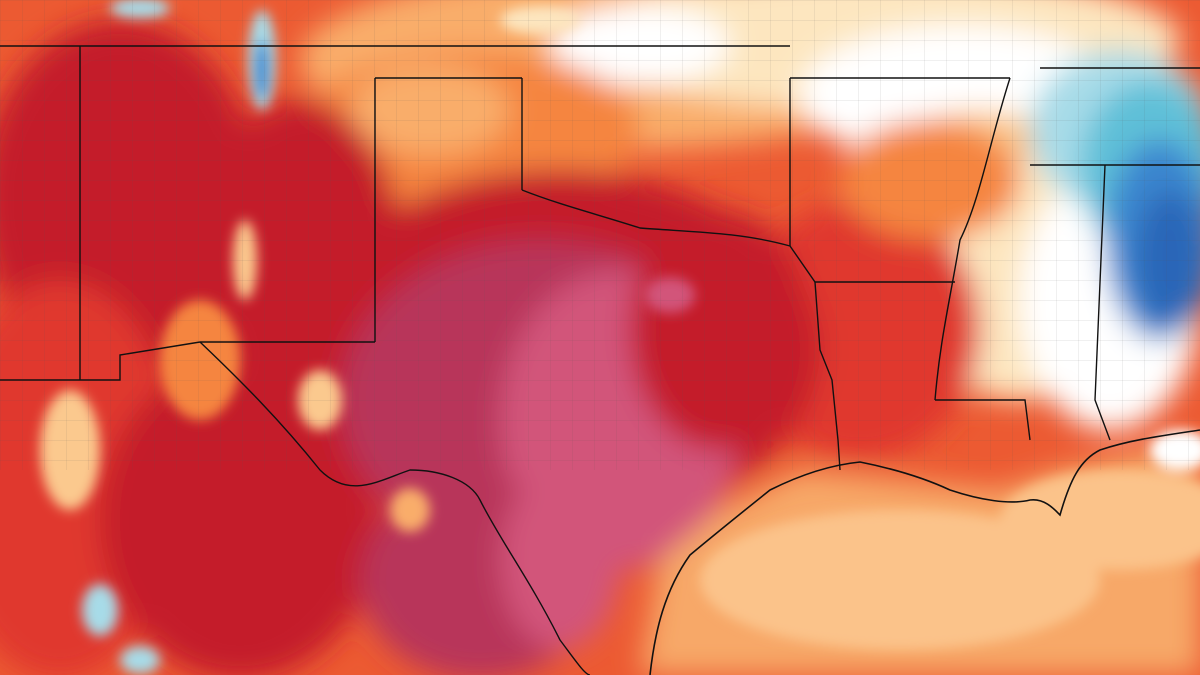 This screenshot has height=675, width=1200. What do you see at coordinates (972, 239) in the screenshot?
I see `border-arkansas-east` at bounding box center [972, 239].